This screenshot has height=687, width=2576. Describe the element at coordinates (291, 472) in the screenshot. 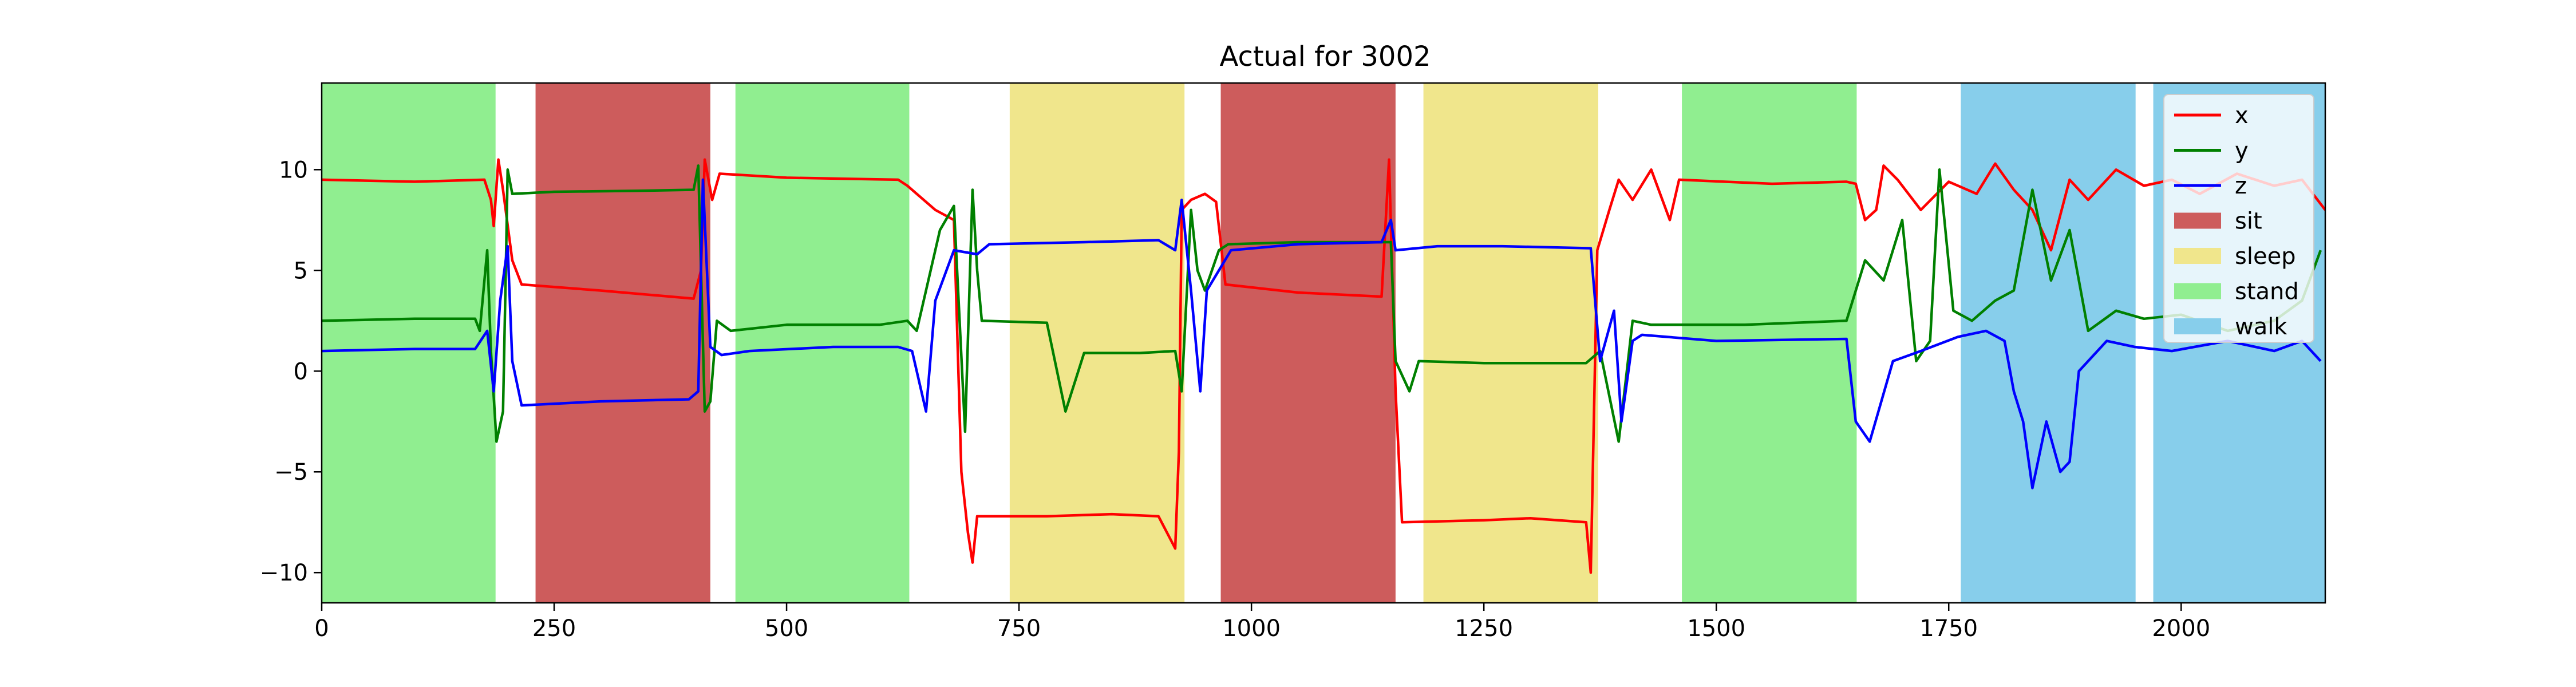

I see `y-tick-label: −5` at that location.